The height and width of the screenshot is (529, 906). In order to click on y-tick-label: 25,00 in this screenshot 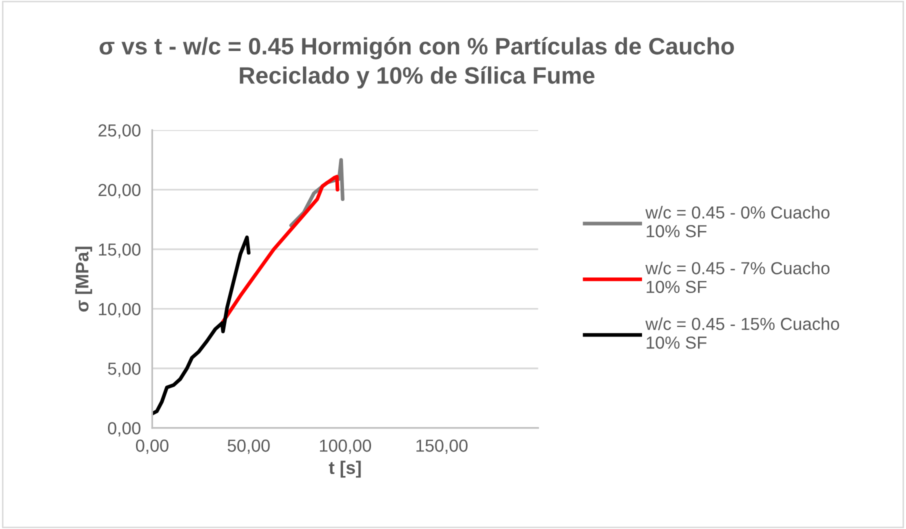, I will do `click(119, 131)`.